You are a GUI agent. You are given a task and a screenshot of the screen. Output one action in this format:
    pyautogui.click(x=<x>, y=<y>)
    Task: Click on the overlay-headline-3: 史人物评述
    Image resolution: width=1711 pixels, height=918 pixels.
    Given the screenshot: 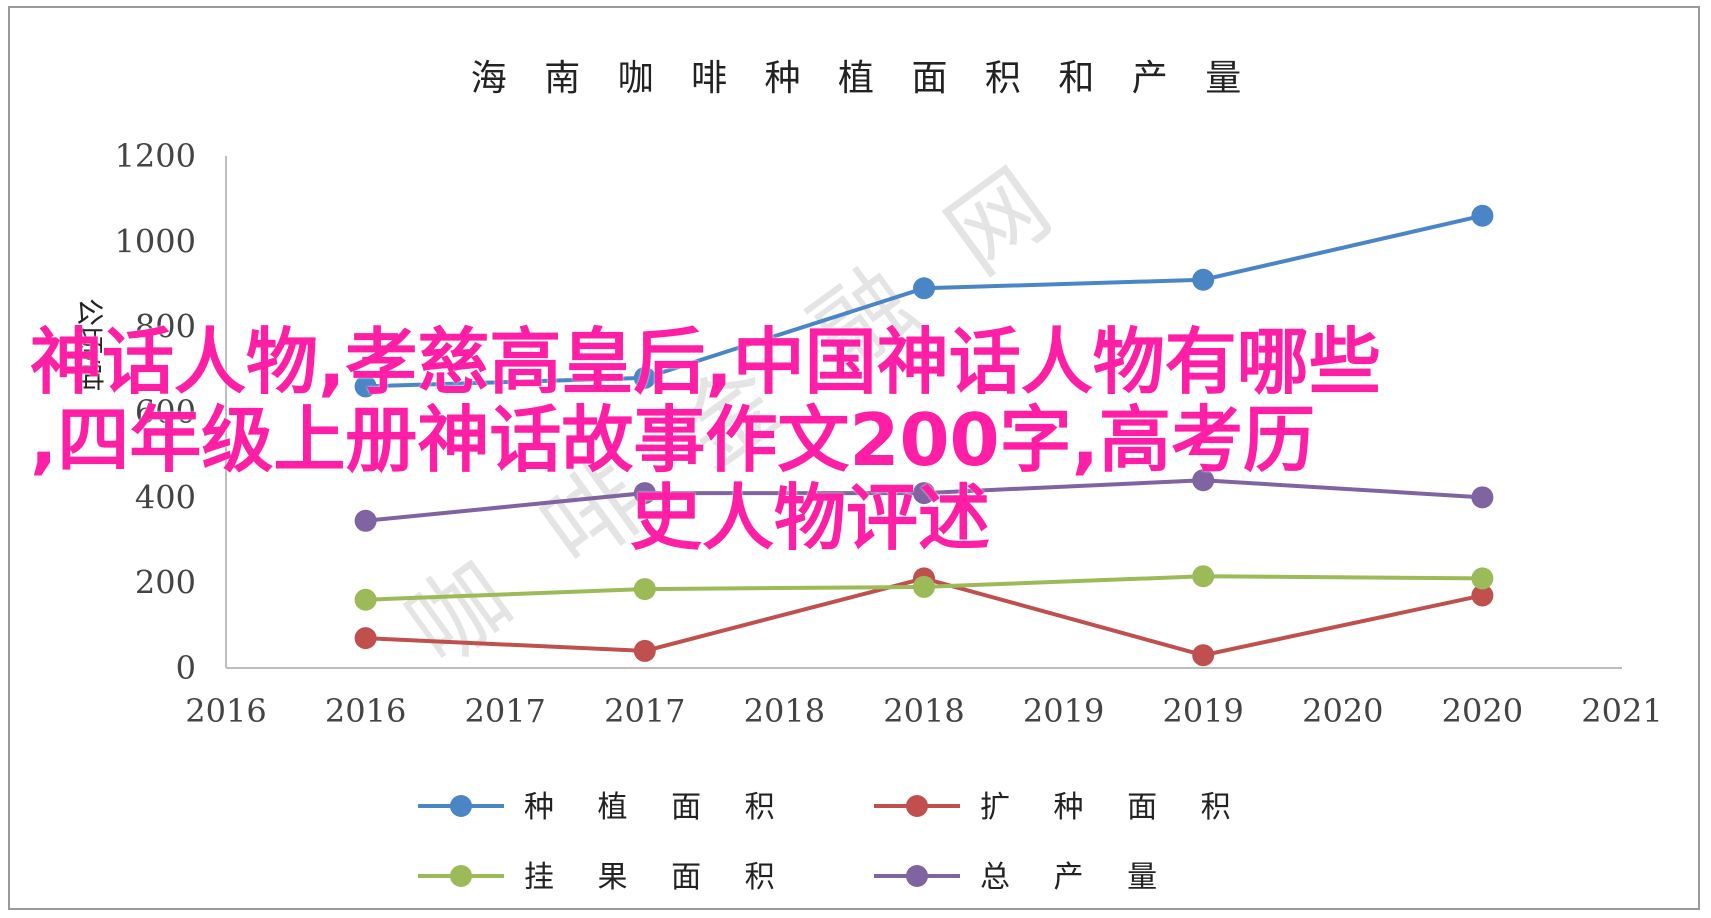 What is the action you would take?
    pyautogui.click(x=810, y=518)
    